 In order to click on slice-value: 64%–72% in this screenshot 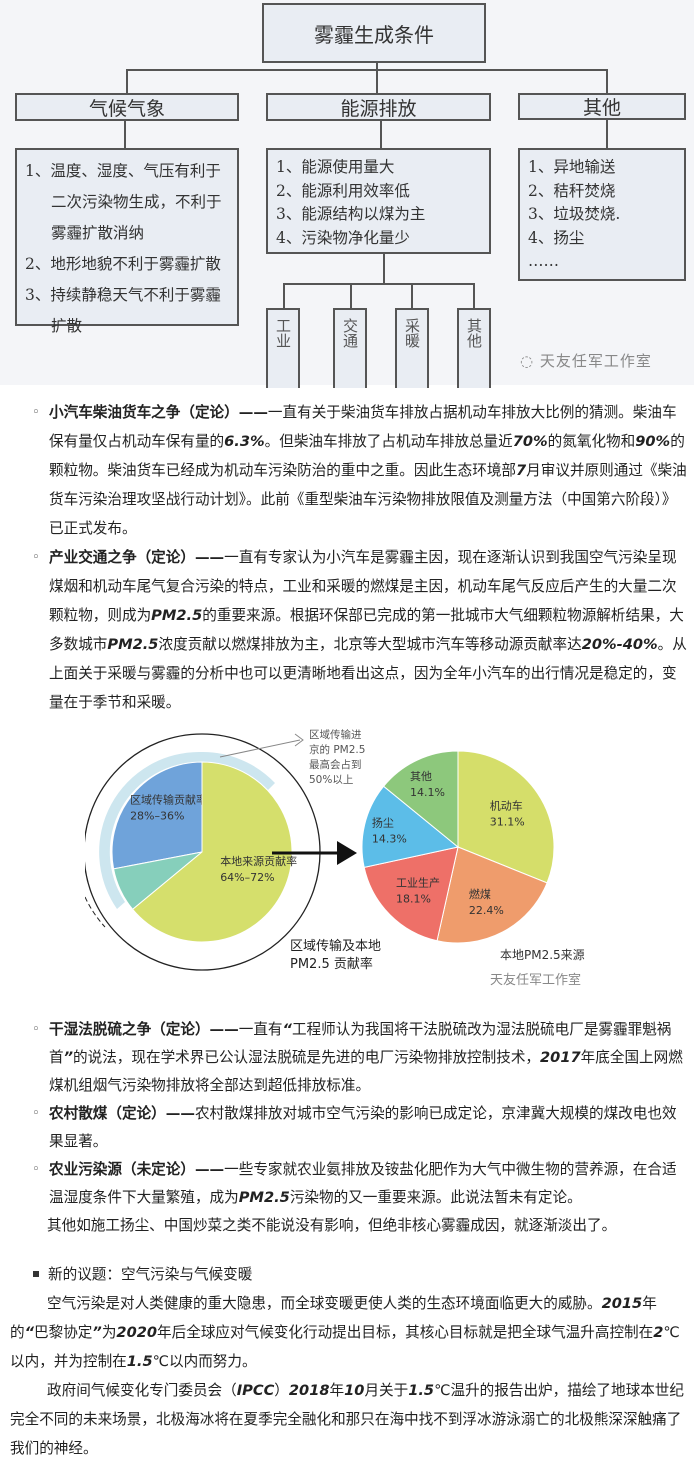, I will do `click(247, 877)`.